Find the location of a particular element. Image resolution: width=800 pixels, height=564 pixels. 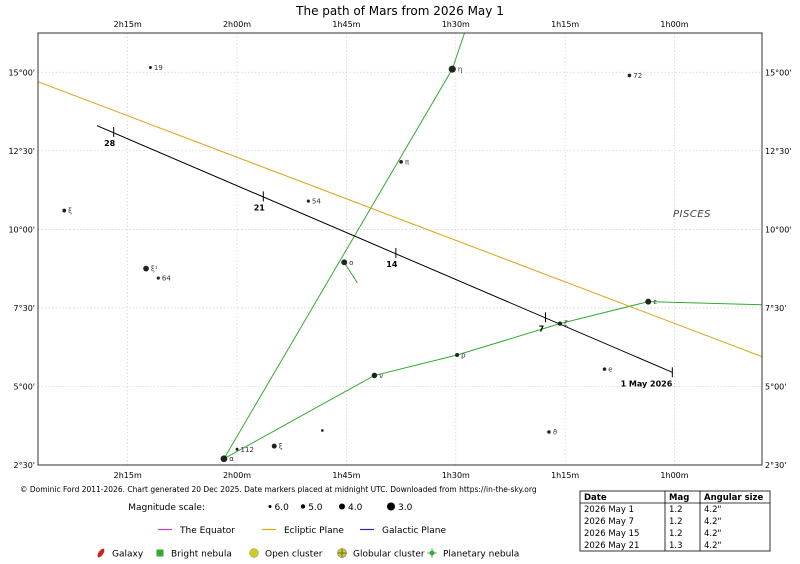

legend-line-label: Galactic Plane is located at coordinates (414, 531).